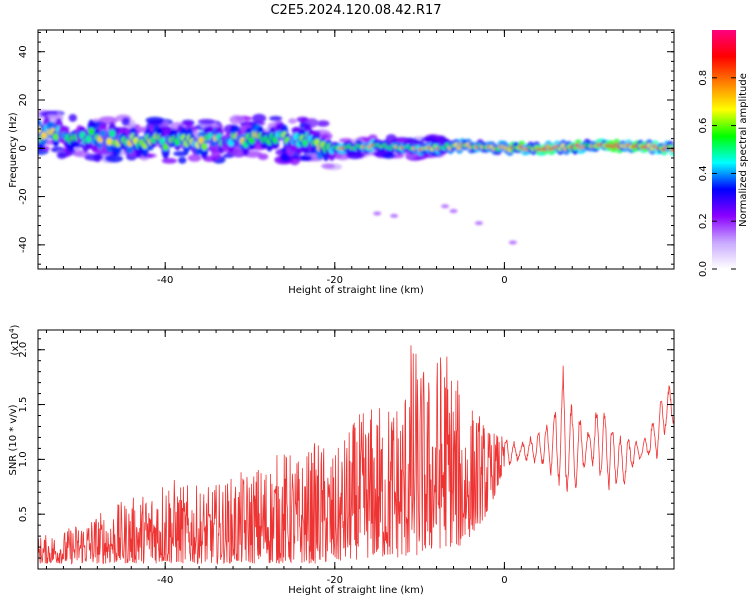 The height and width of the screenshot is (600, 750). I want to click on y-tick-label: 20, so click(23, 100).